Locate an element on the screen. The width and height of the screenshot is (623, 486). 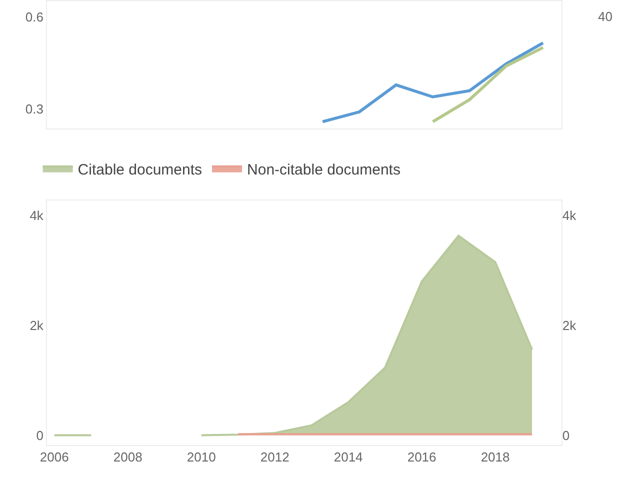
x-tick-label: 2014 is located at coordinates (348, 457).